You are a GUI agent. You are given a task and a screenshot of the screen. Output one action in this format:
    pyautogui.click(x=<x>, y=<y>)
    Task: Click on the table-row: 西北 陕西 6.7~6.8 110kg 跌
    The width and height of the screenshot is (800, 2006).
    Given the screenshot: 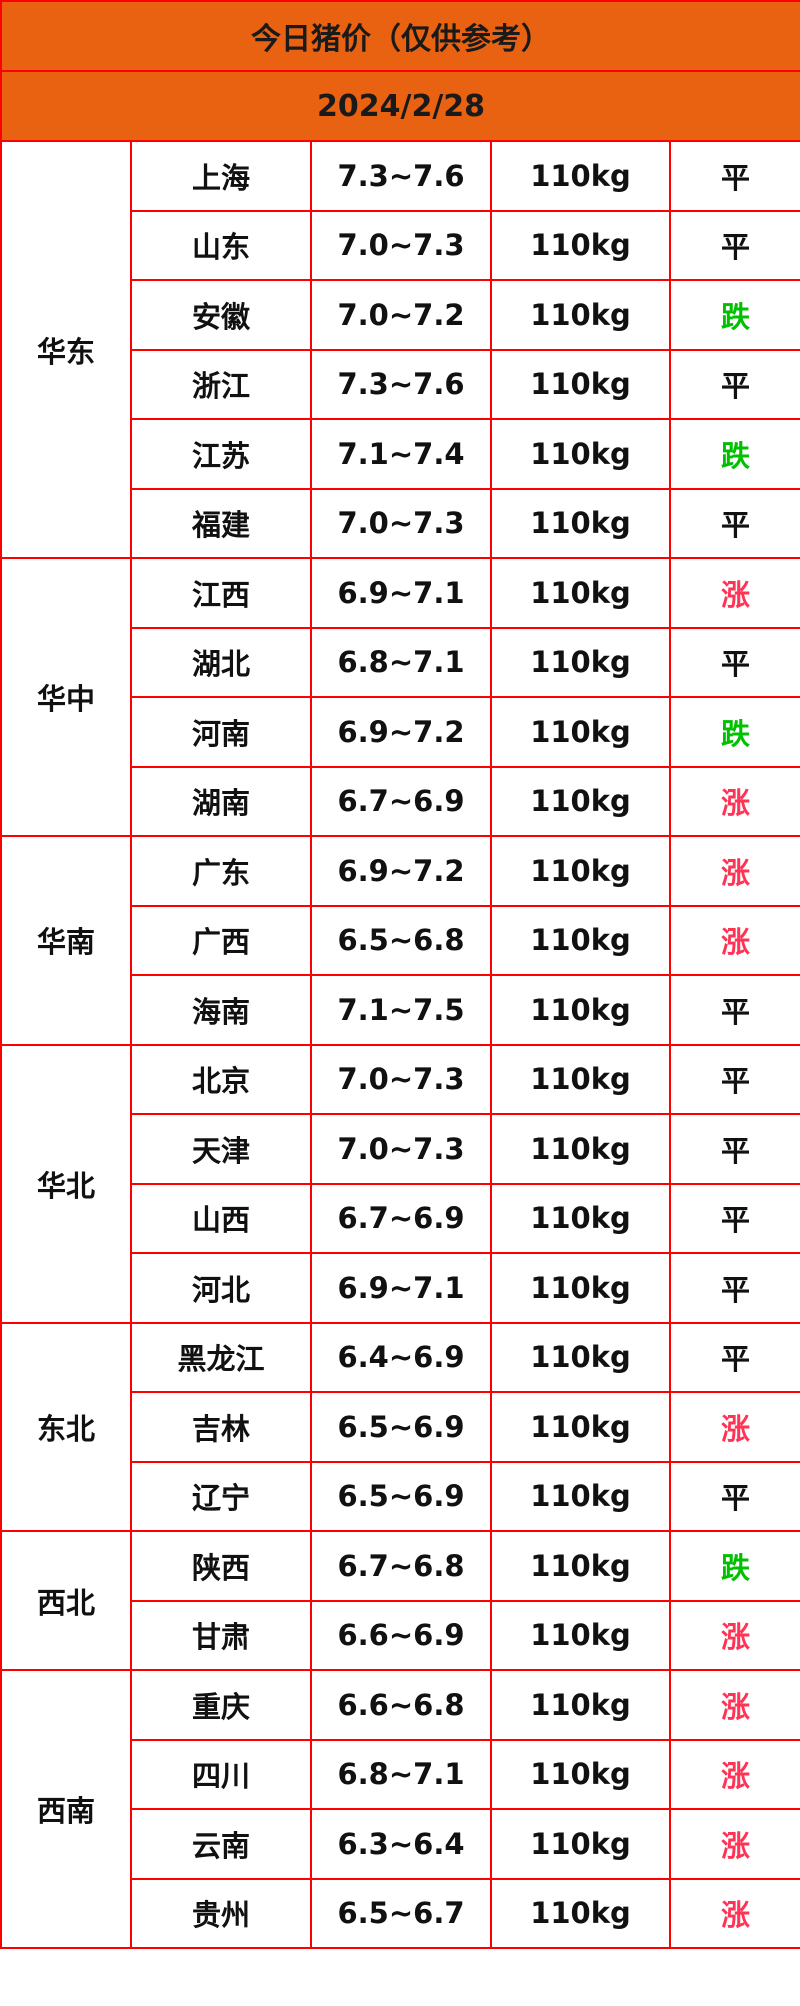 What is the action you would take?
    pyautogui.click(x=400, y=1600)
    